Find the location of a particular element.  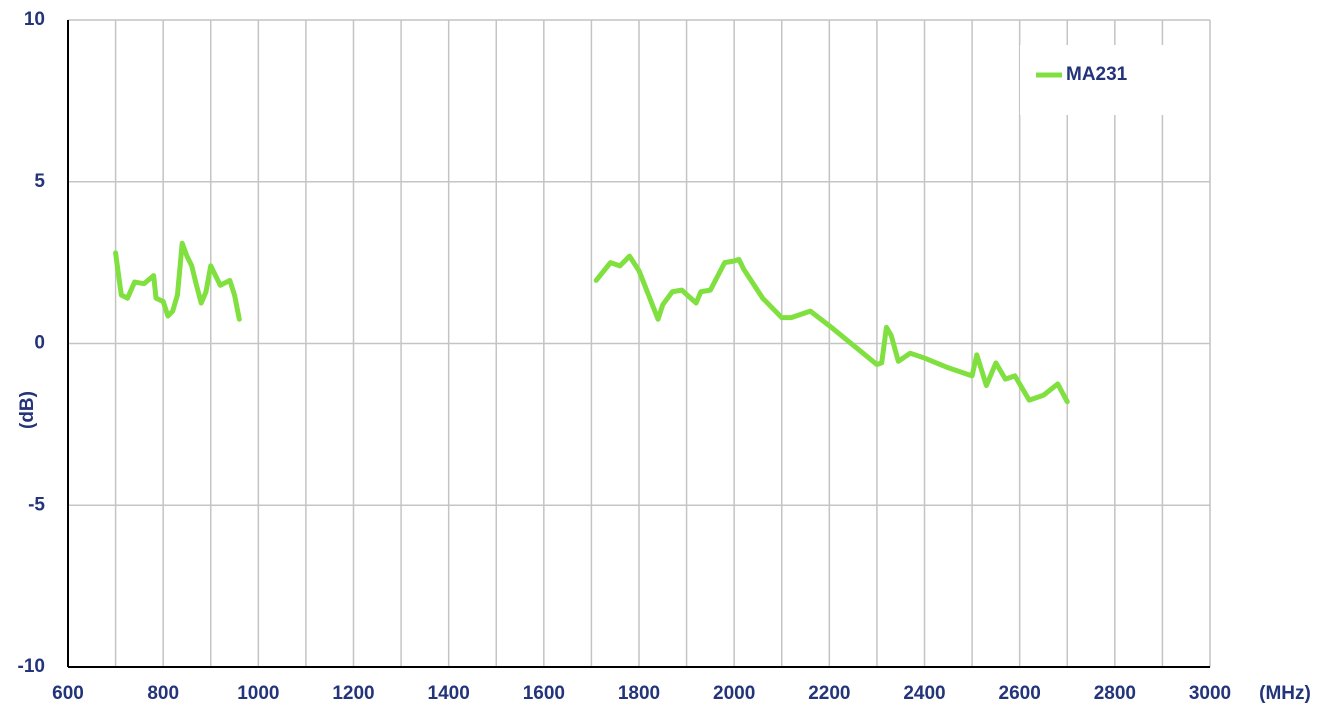

legend-box is located at coordinates (1105, 80).